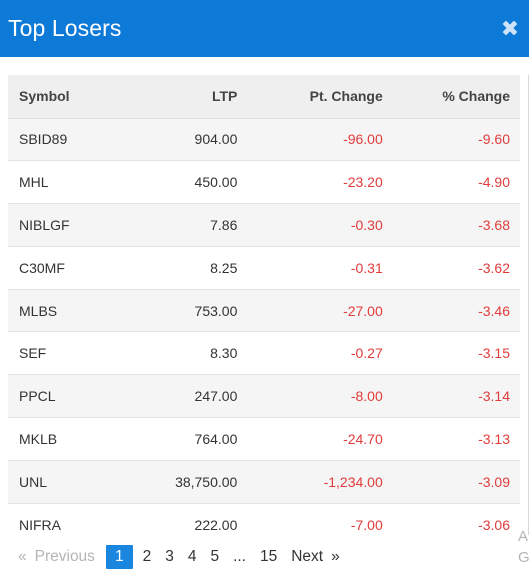 This screenshot has width=529, height=584. I want to click on next-page-button: Next », so click(315, 557).